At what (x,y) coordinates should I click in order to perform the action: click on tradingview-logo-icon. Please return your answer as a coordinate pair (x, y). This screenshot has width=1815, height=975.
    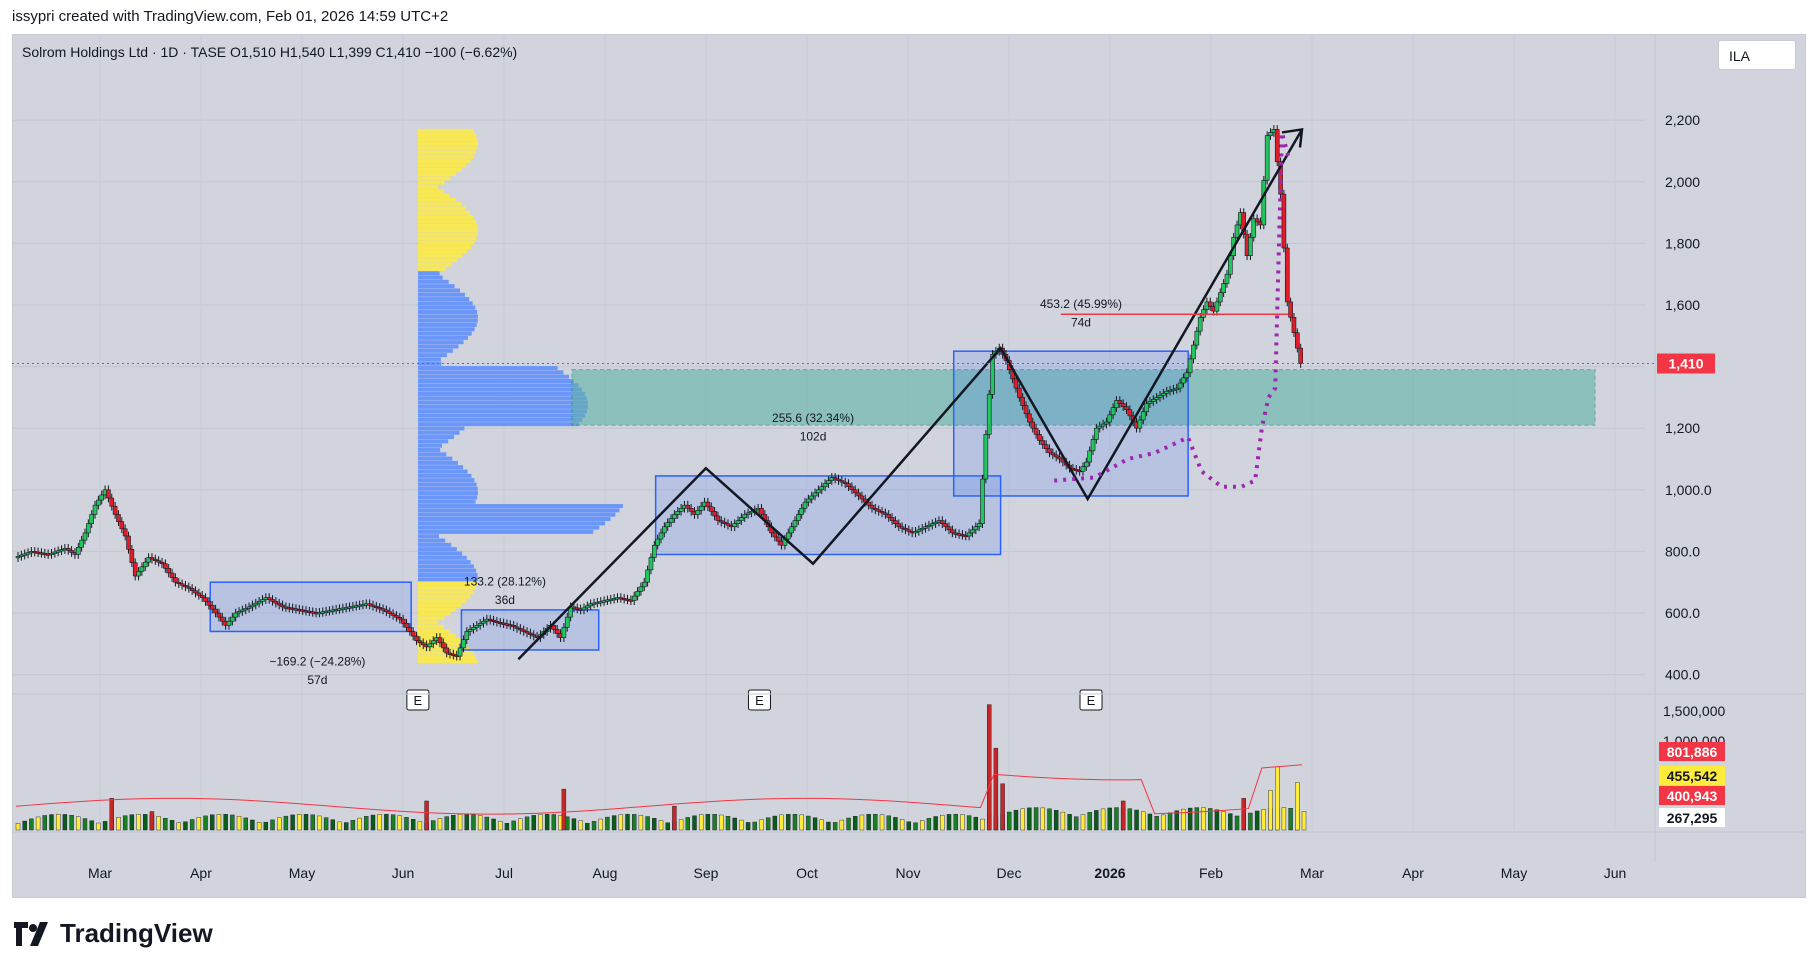
    Looking at the image, I should click on (31, 933).